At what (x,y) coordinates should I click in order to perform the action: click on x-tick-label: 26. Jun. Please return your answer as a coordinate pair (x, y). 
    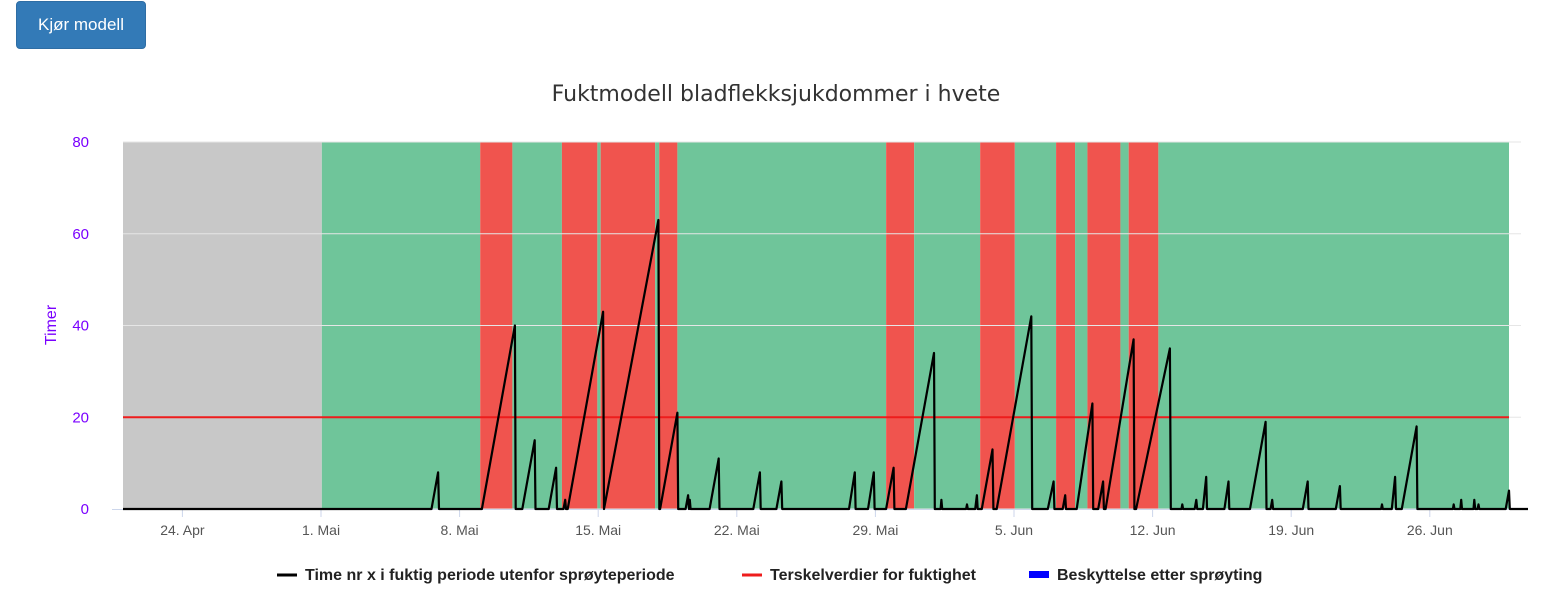
    Looking at the image, I should click on (1430, 530).